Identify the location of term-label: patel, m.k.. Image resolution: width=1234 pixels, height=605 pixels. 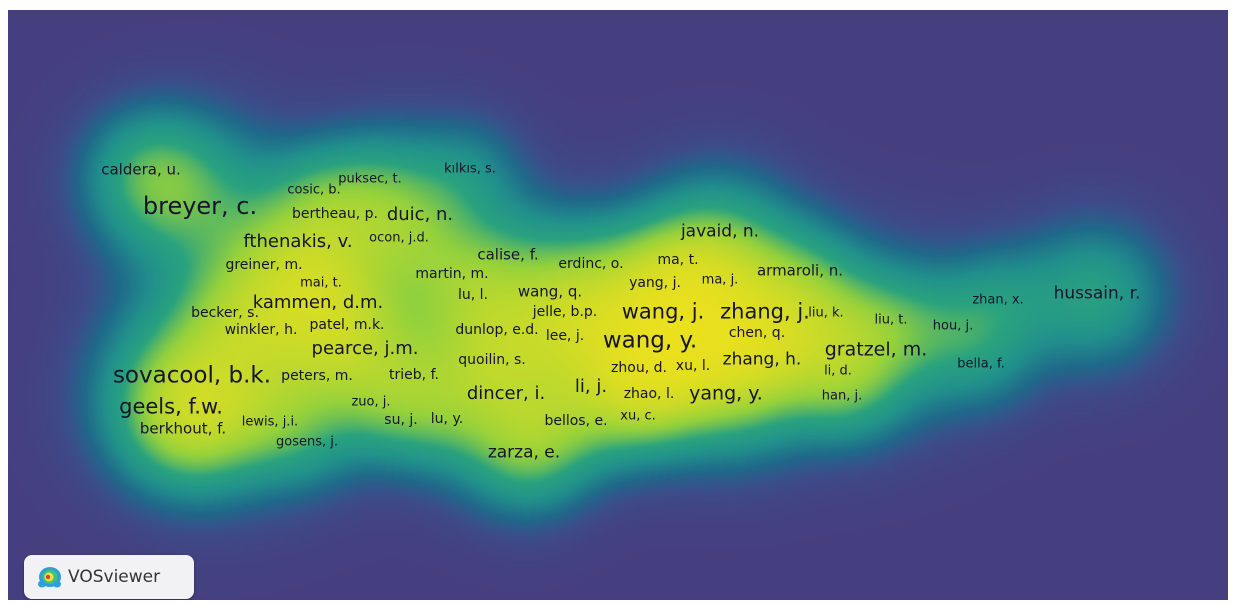
(347, 325).